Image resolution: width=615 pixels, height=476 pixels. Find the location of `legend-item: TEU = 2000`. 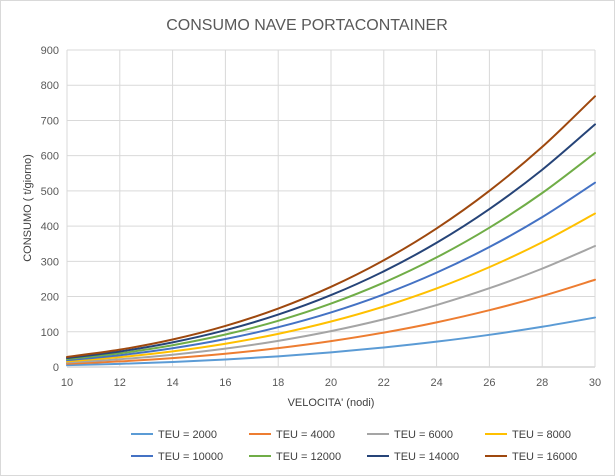

legend-item: TEU = 2000 is located at coordinates (174, 435).